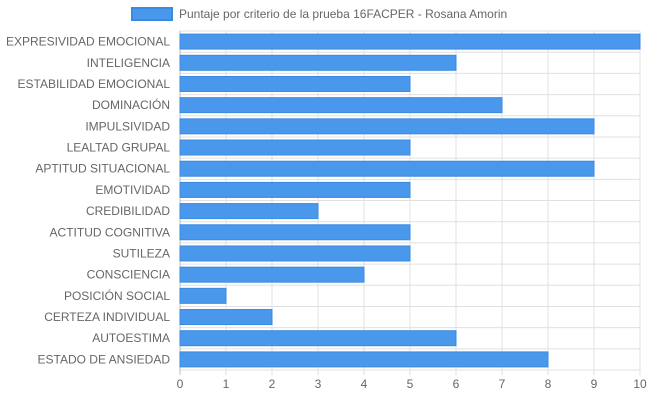 The image size is (650, 400). Describe the element at coordinates (364, 384) in the screenshot. I see `x-tick-label: 4` at that location.